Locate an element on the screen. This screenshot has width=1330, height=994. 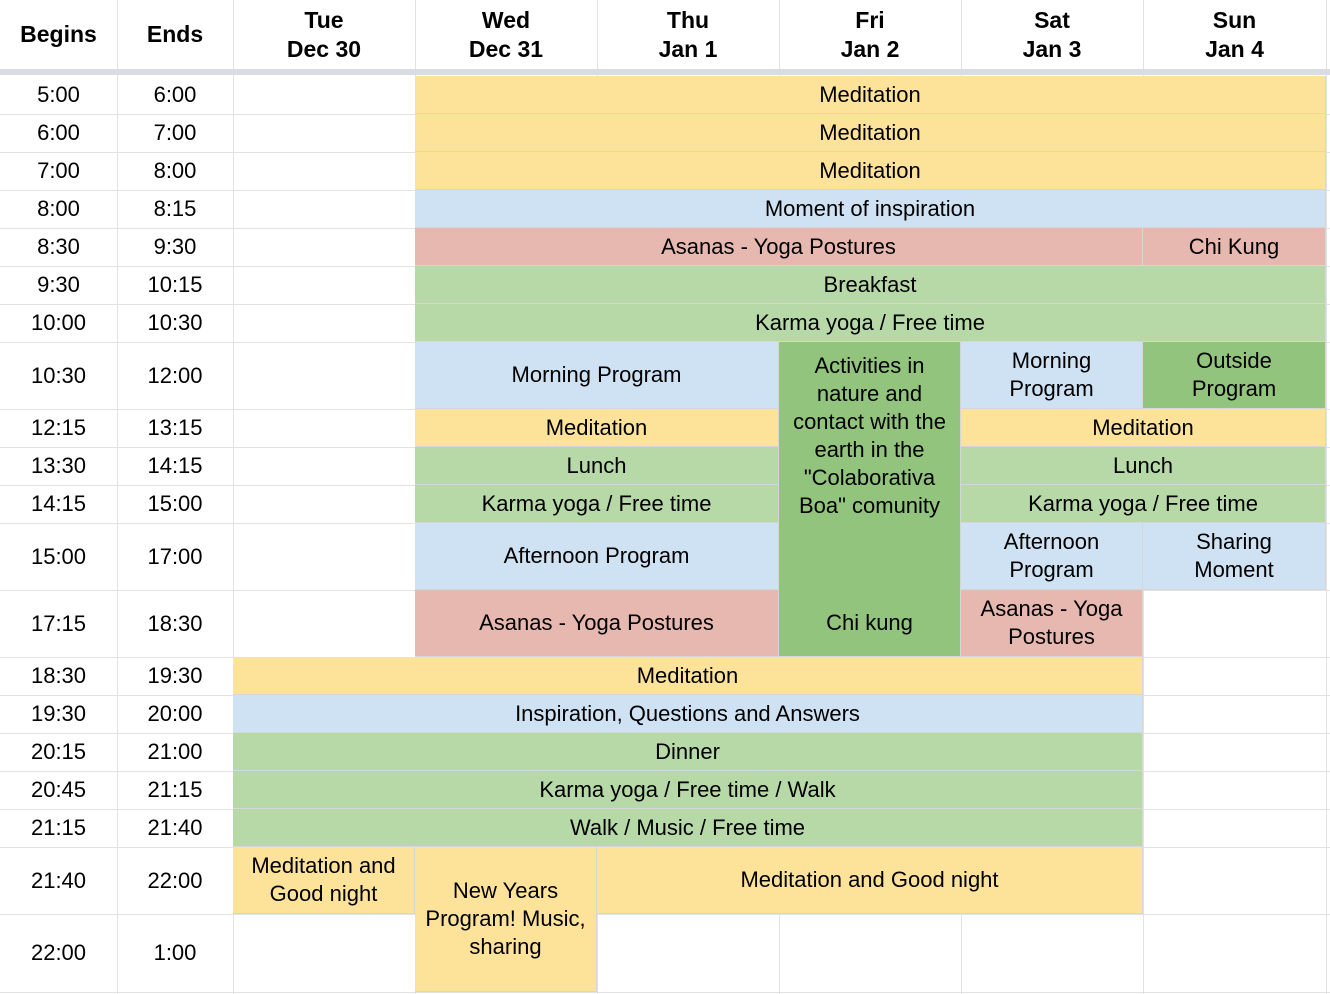
column-header-day: Fri Jan 2 is located at coordinates (870, 34).